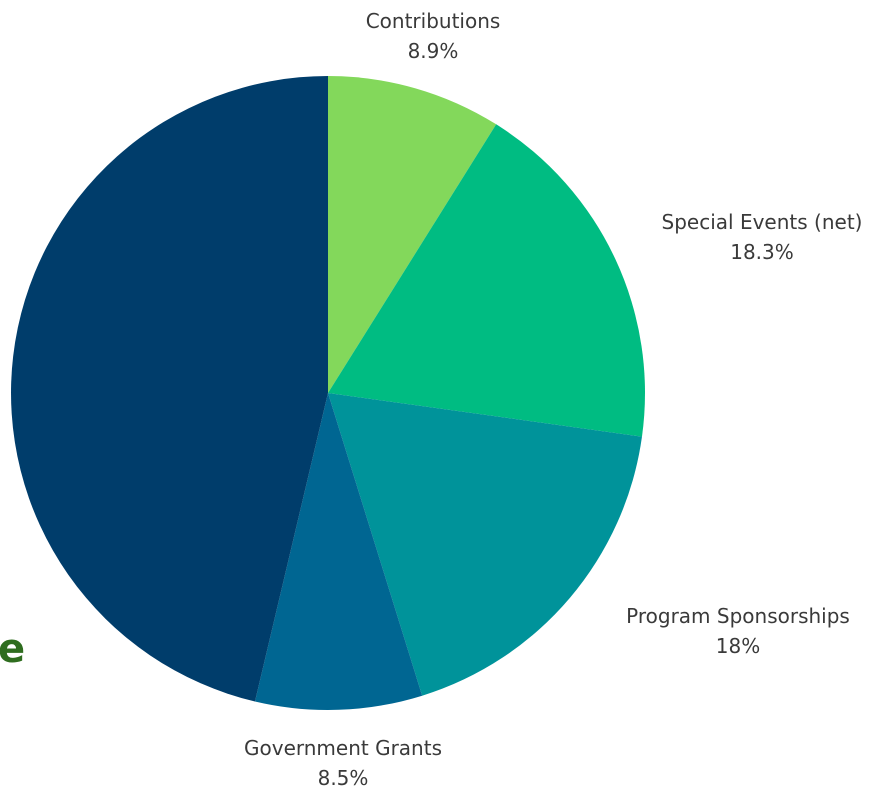  I want to click on special-events-label: Special Events (net) 18.3%, so click(762, 237).